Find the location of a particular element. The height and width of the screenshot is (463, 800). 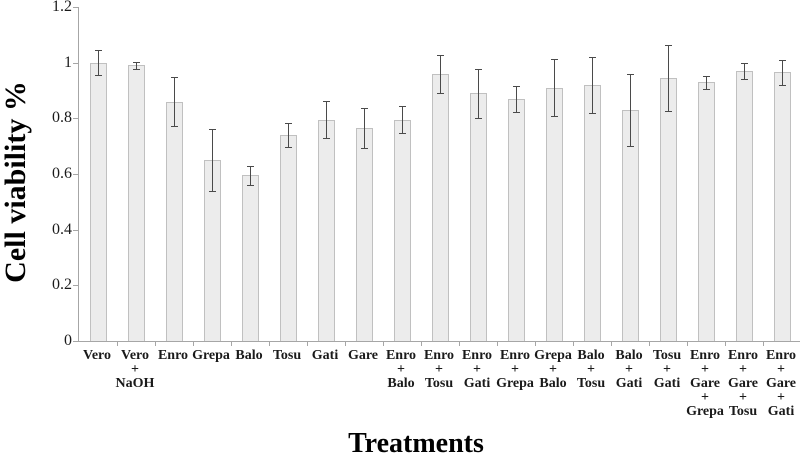

x-axis-title: Treatments is located at coordinates (416, 443).